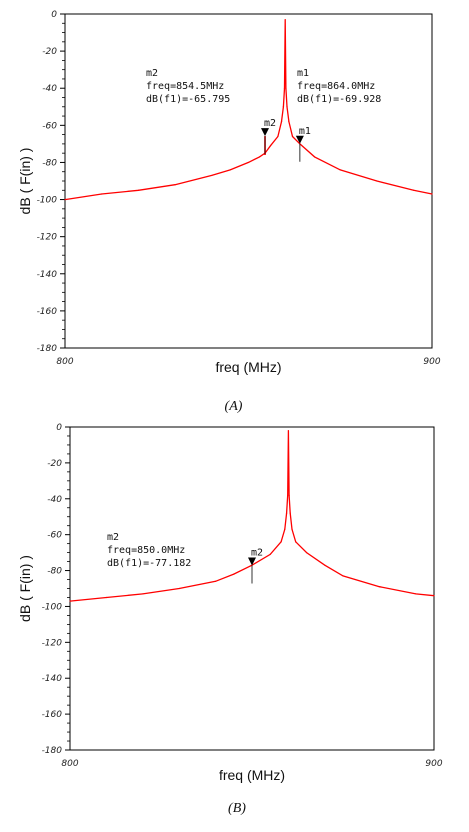 The image size is (469, 832). What do you see at coordinates (185, 86) in the screenshot?
I see `marker-readout-line: freq=854.5MHz` at bounding box center [185, 86].